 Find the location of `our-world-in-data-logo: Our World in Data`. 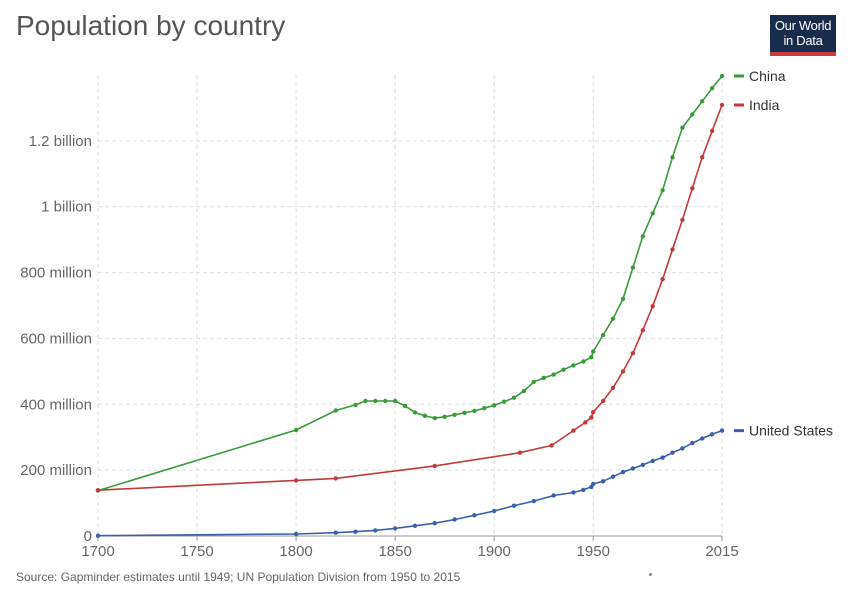

our-world-in-data-logo: Our World in Data is located at coordinates (803, 35).